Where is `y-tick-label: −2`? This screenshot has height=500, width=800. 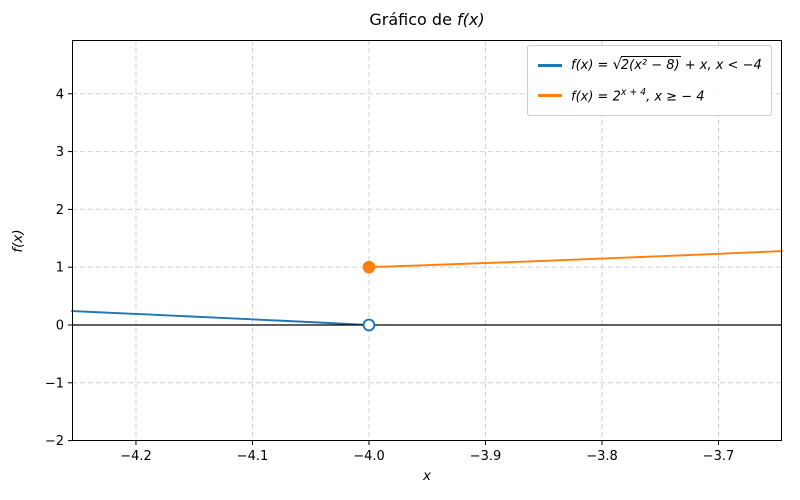 y-tick-label: −2 is located at coordinates (54, 441).